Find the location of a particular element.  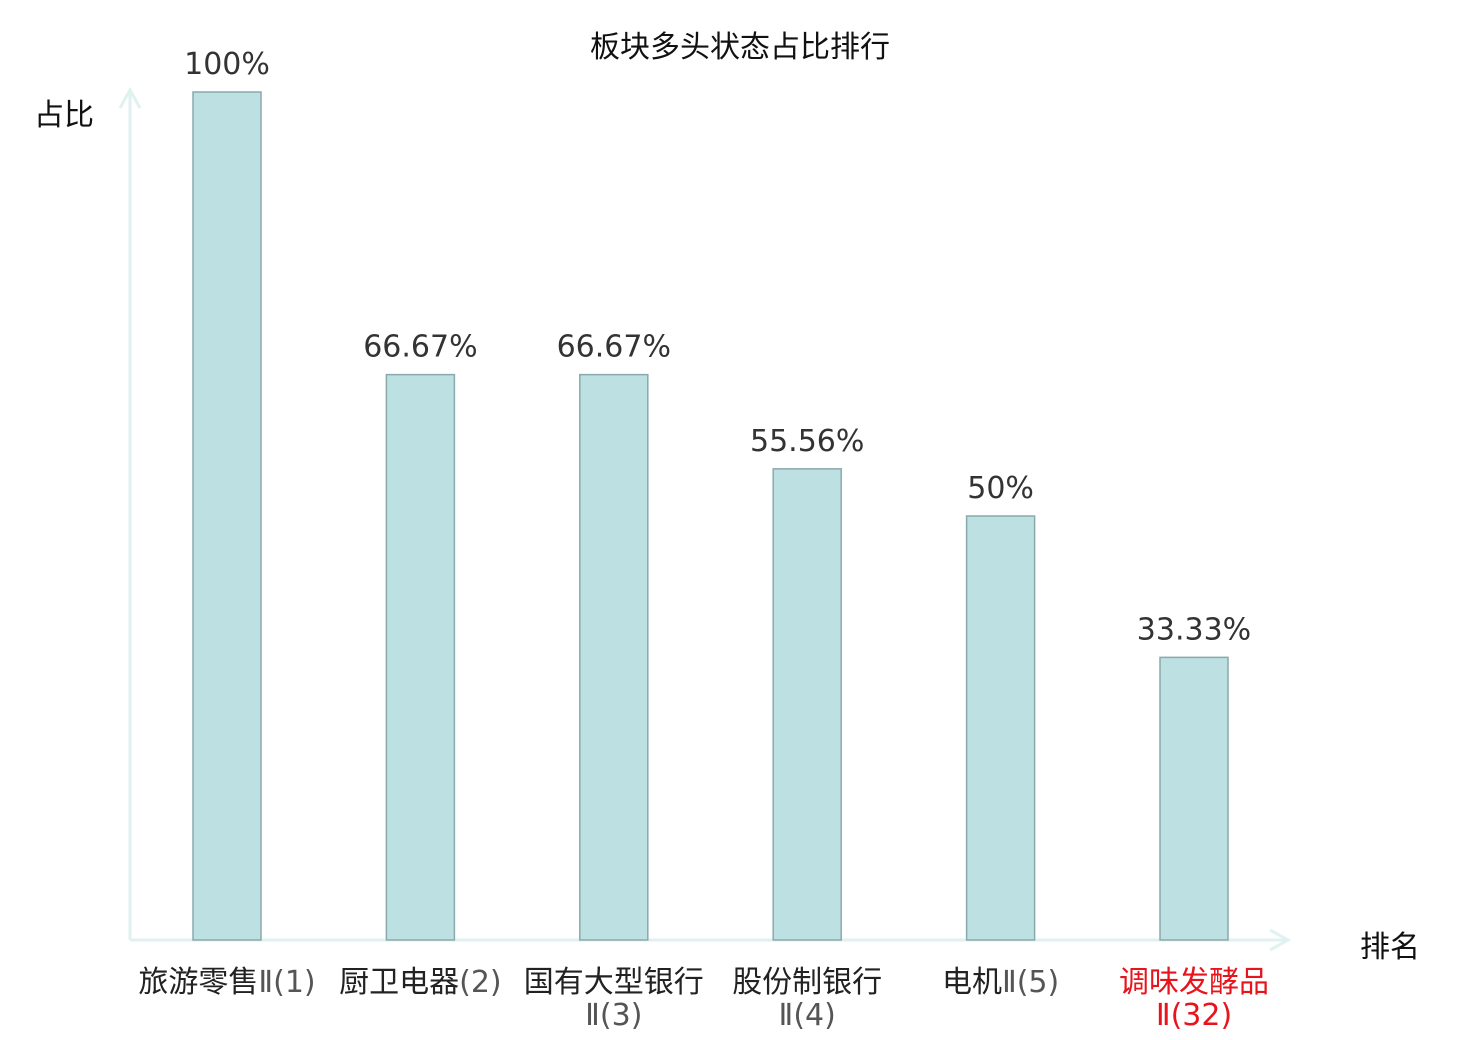

x-tick-label: 股份制银行Ⅱ(4) is located at coordinates (807, 999).